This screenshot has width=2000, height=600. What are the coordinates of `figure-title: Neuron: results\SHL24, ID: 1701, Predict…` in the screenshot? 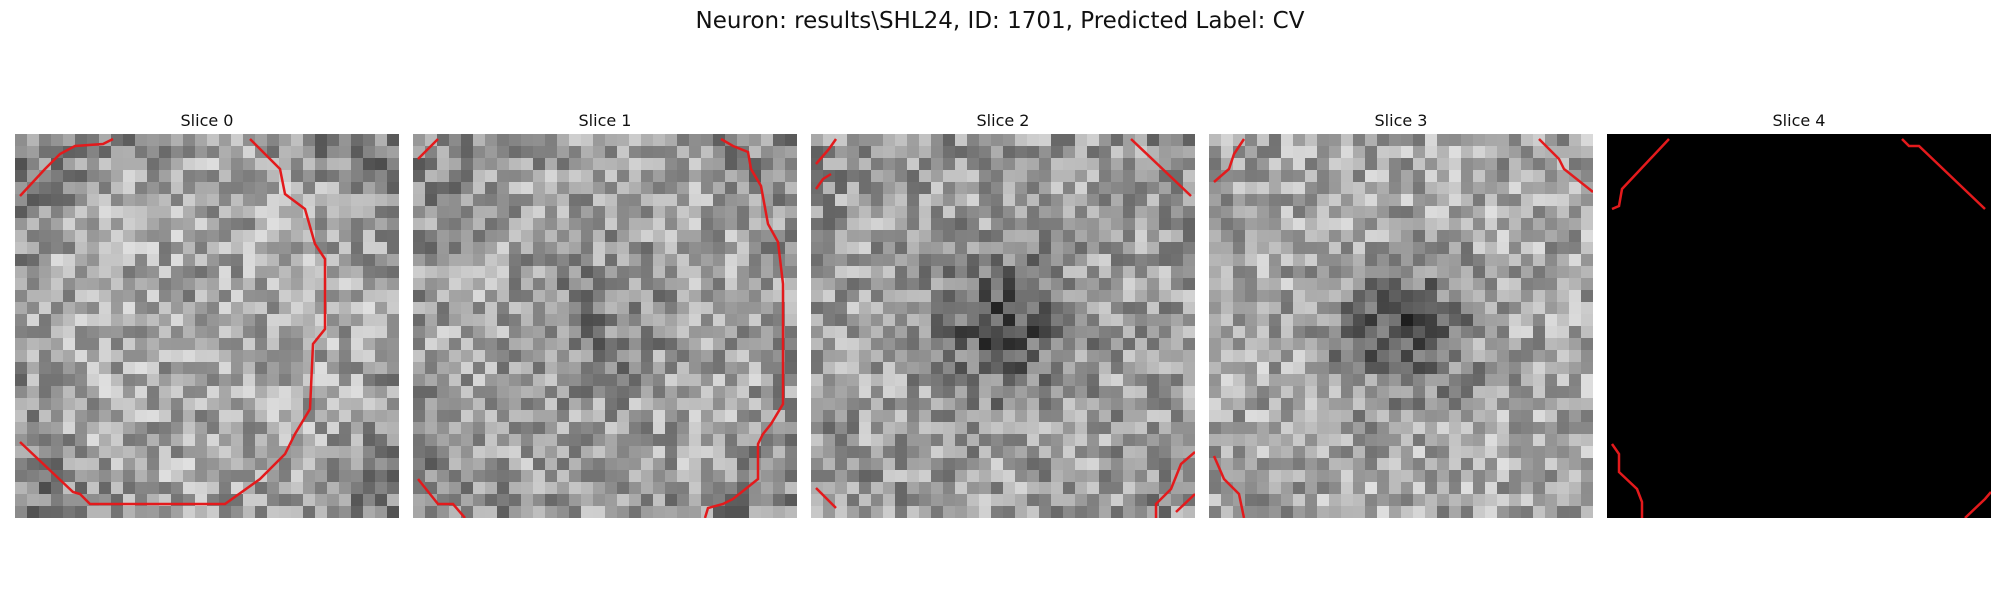 It's located at (1000, 21).